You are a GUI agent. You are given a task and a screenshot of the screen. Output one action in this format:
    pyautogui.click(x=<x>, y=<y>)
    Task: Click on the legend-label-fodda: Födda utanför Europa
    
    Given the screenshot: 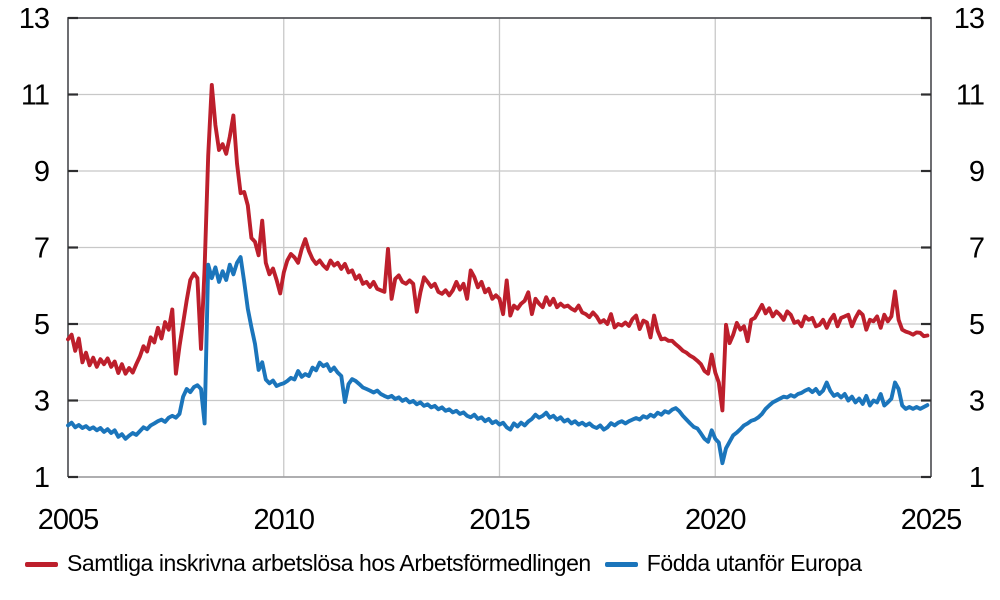 What is the action you would take?
    pyautogui.click(x=754, y=563)
    